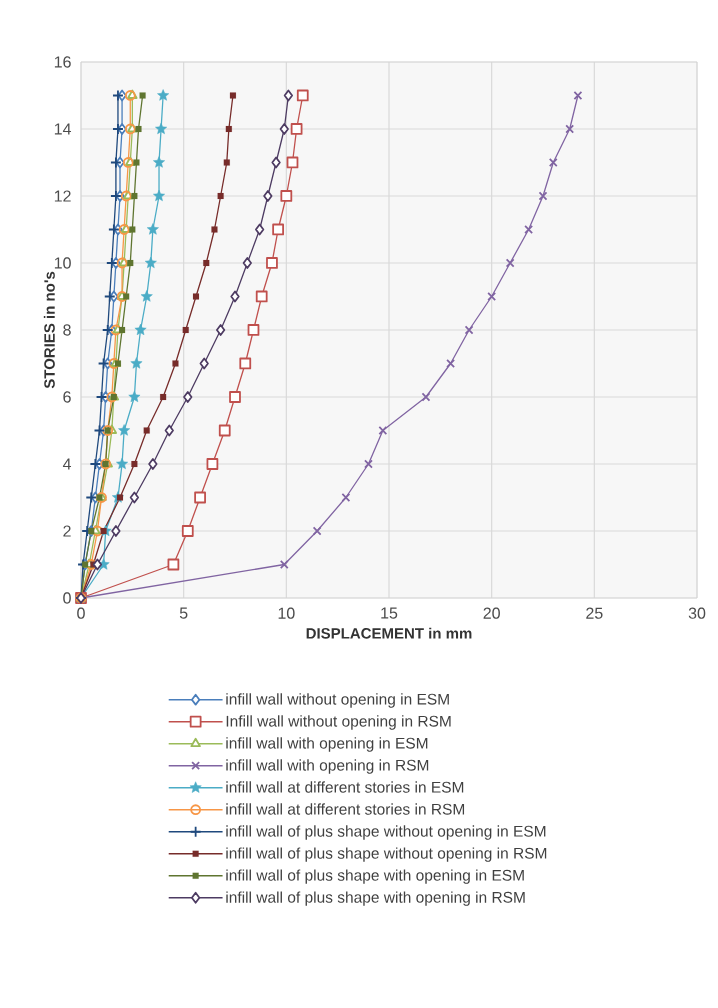 This screenshot has height=1008, width=718. I want to click on legend-label: infill wall at different stories in ESM, so click(345, 787).